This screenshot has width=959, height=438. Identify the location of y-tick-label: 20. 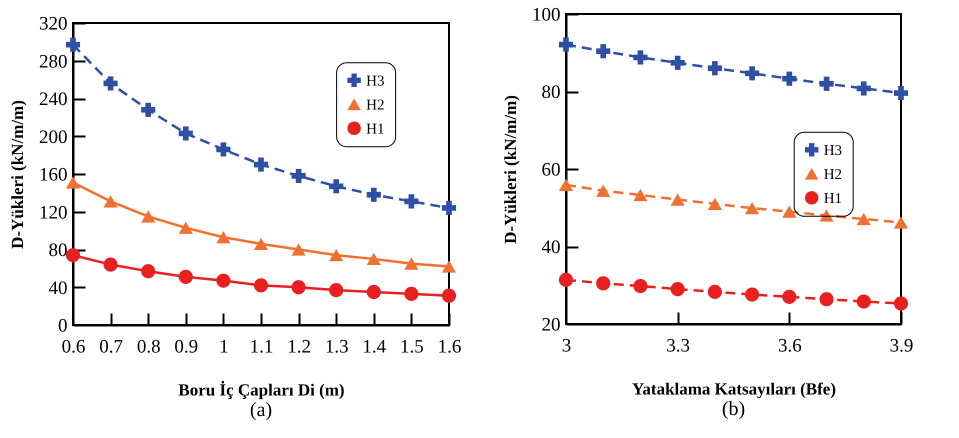
(551, 325).